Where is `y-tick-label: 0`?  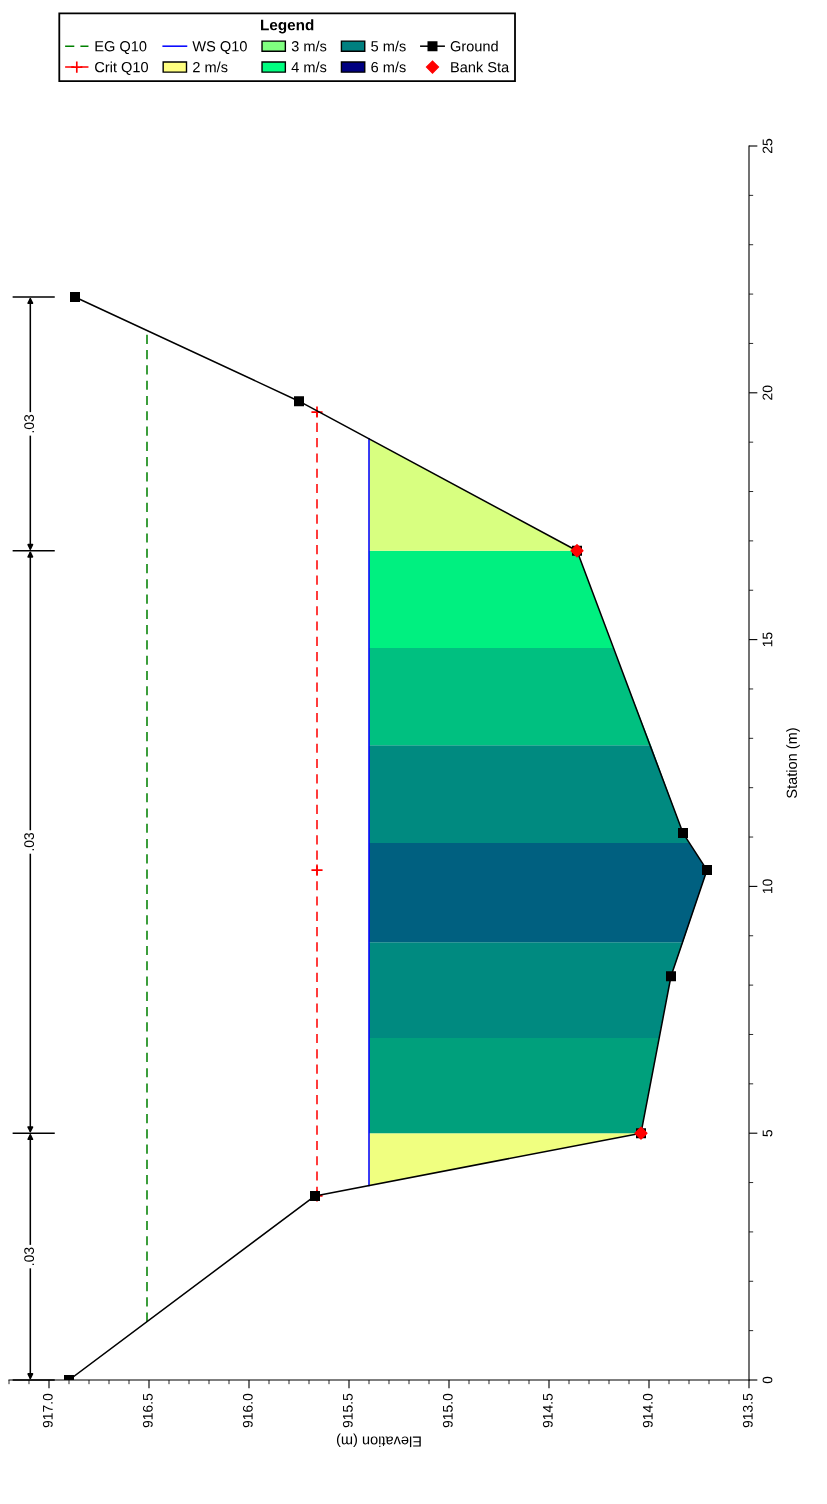 y-tick-label: 0 is located at coordinates (767, 1380).